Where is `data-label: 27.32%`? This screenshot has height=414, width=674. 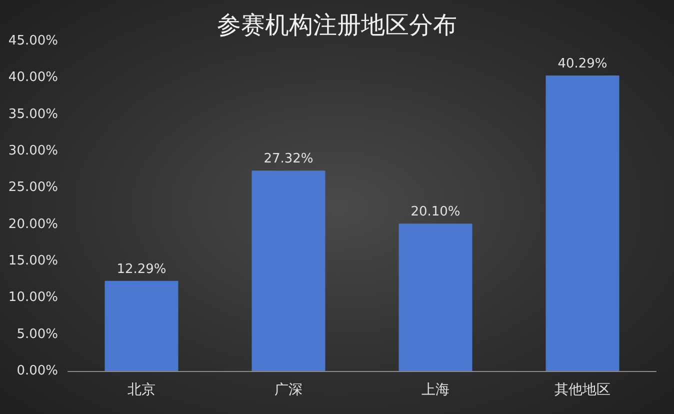
data-label: 27.32% is located at coordinates (289, 159).